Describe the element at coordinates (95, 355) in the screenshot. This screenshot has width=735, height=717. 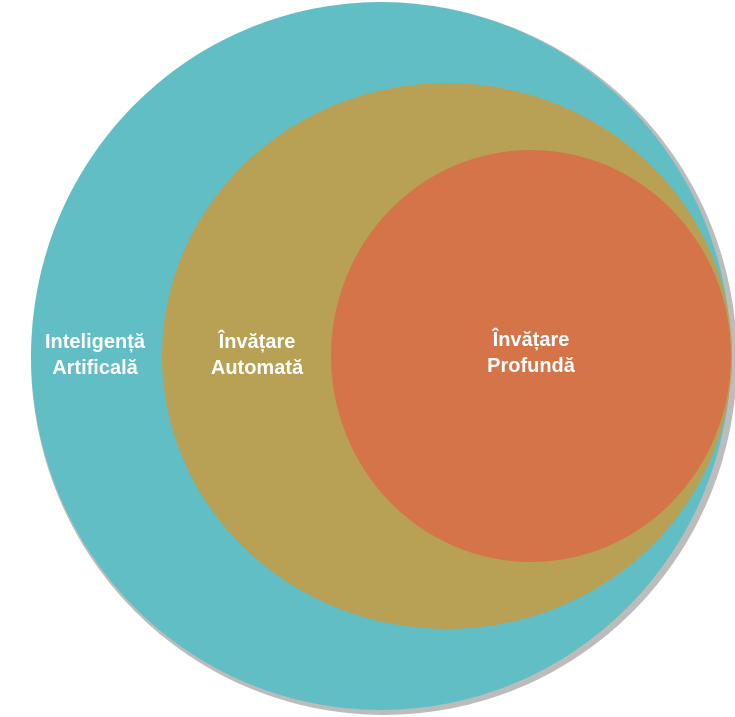
I see `ai-label: Inteligență Artificală` at that location.